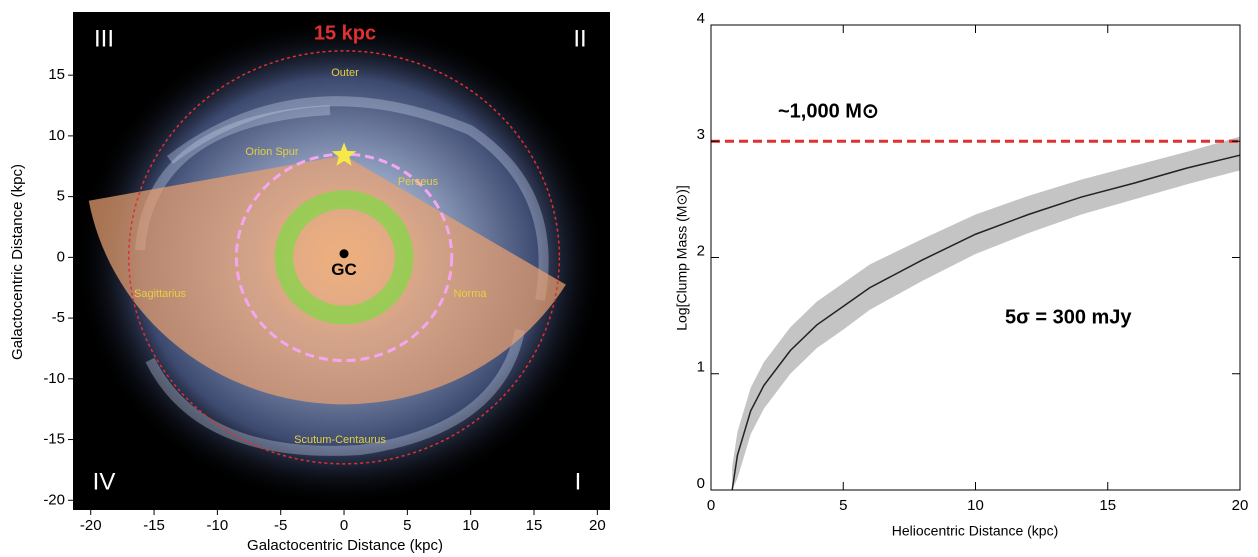 Image resolution: width=1258 pixels, height=557 pixels. Describe the element at coordinates (701, 134) in the screenshot. I see `y-tick-label: 3` at that location.